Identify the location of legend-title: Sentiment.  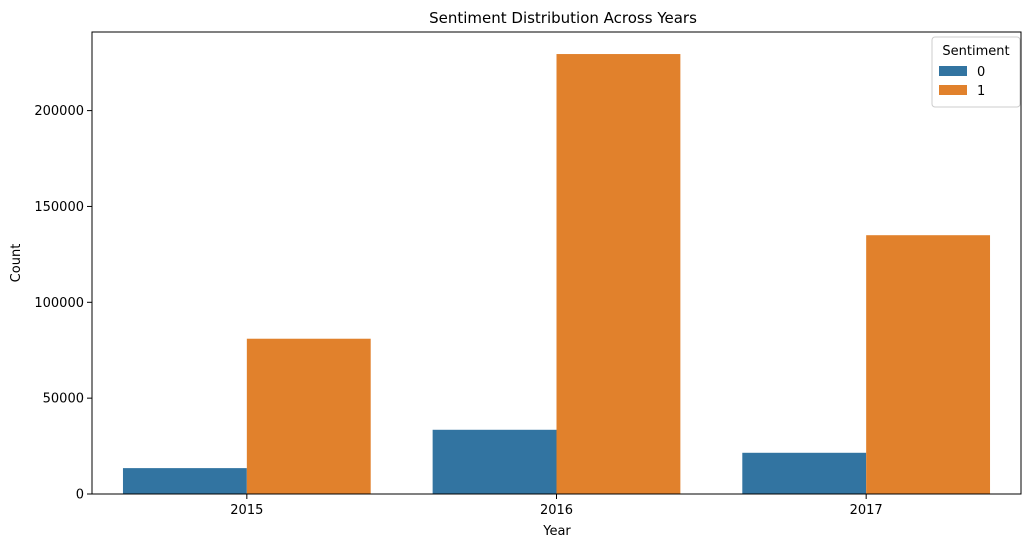
(975, 51).